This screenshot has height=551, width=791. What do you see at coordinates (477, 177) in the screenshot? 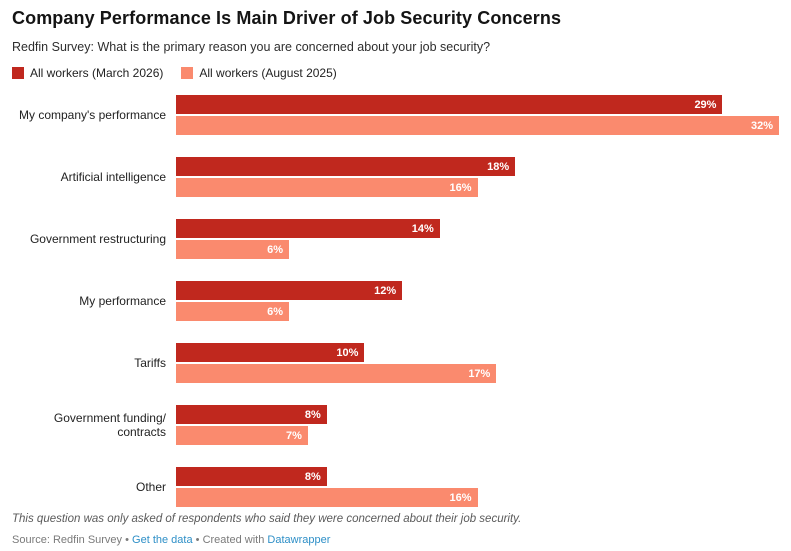
I see `bar-group: 18% 16%` at bounding box center [477, 177].